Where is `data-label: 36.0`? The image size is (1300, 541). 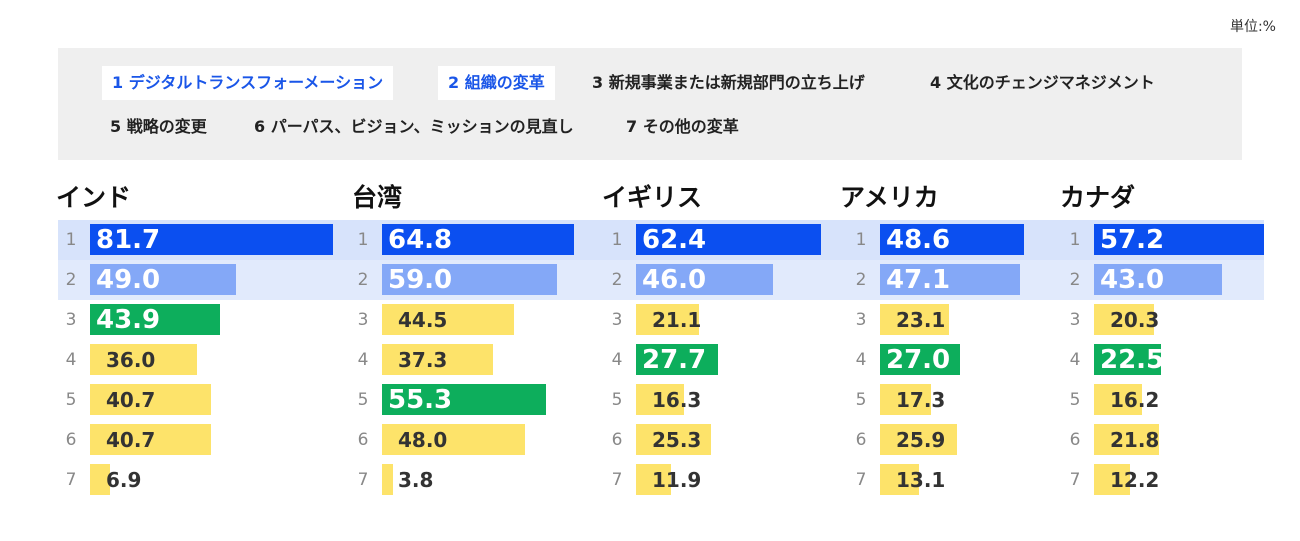 data-label: 36.0 is located at coordinates (131, 360).